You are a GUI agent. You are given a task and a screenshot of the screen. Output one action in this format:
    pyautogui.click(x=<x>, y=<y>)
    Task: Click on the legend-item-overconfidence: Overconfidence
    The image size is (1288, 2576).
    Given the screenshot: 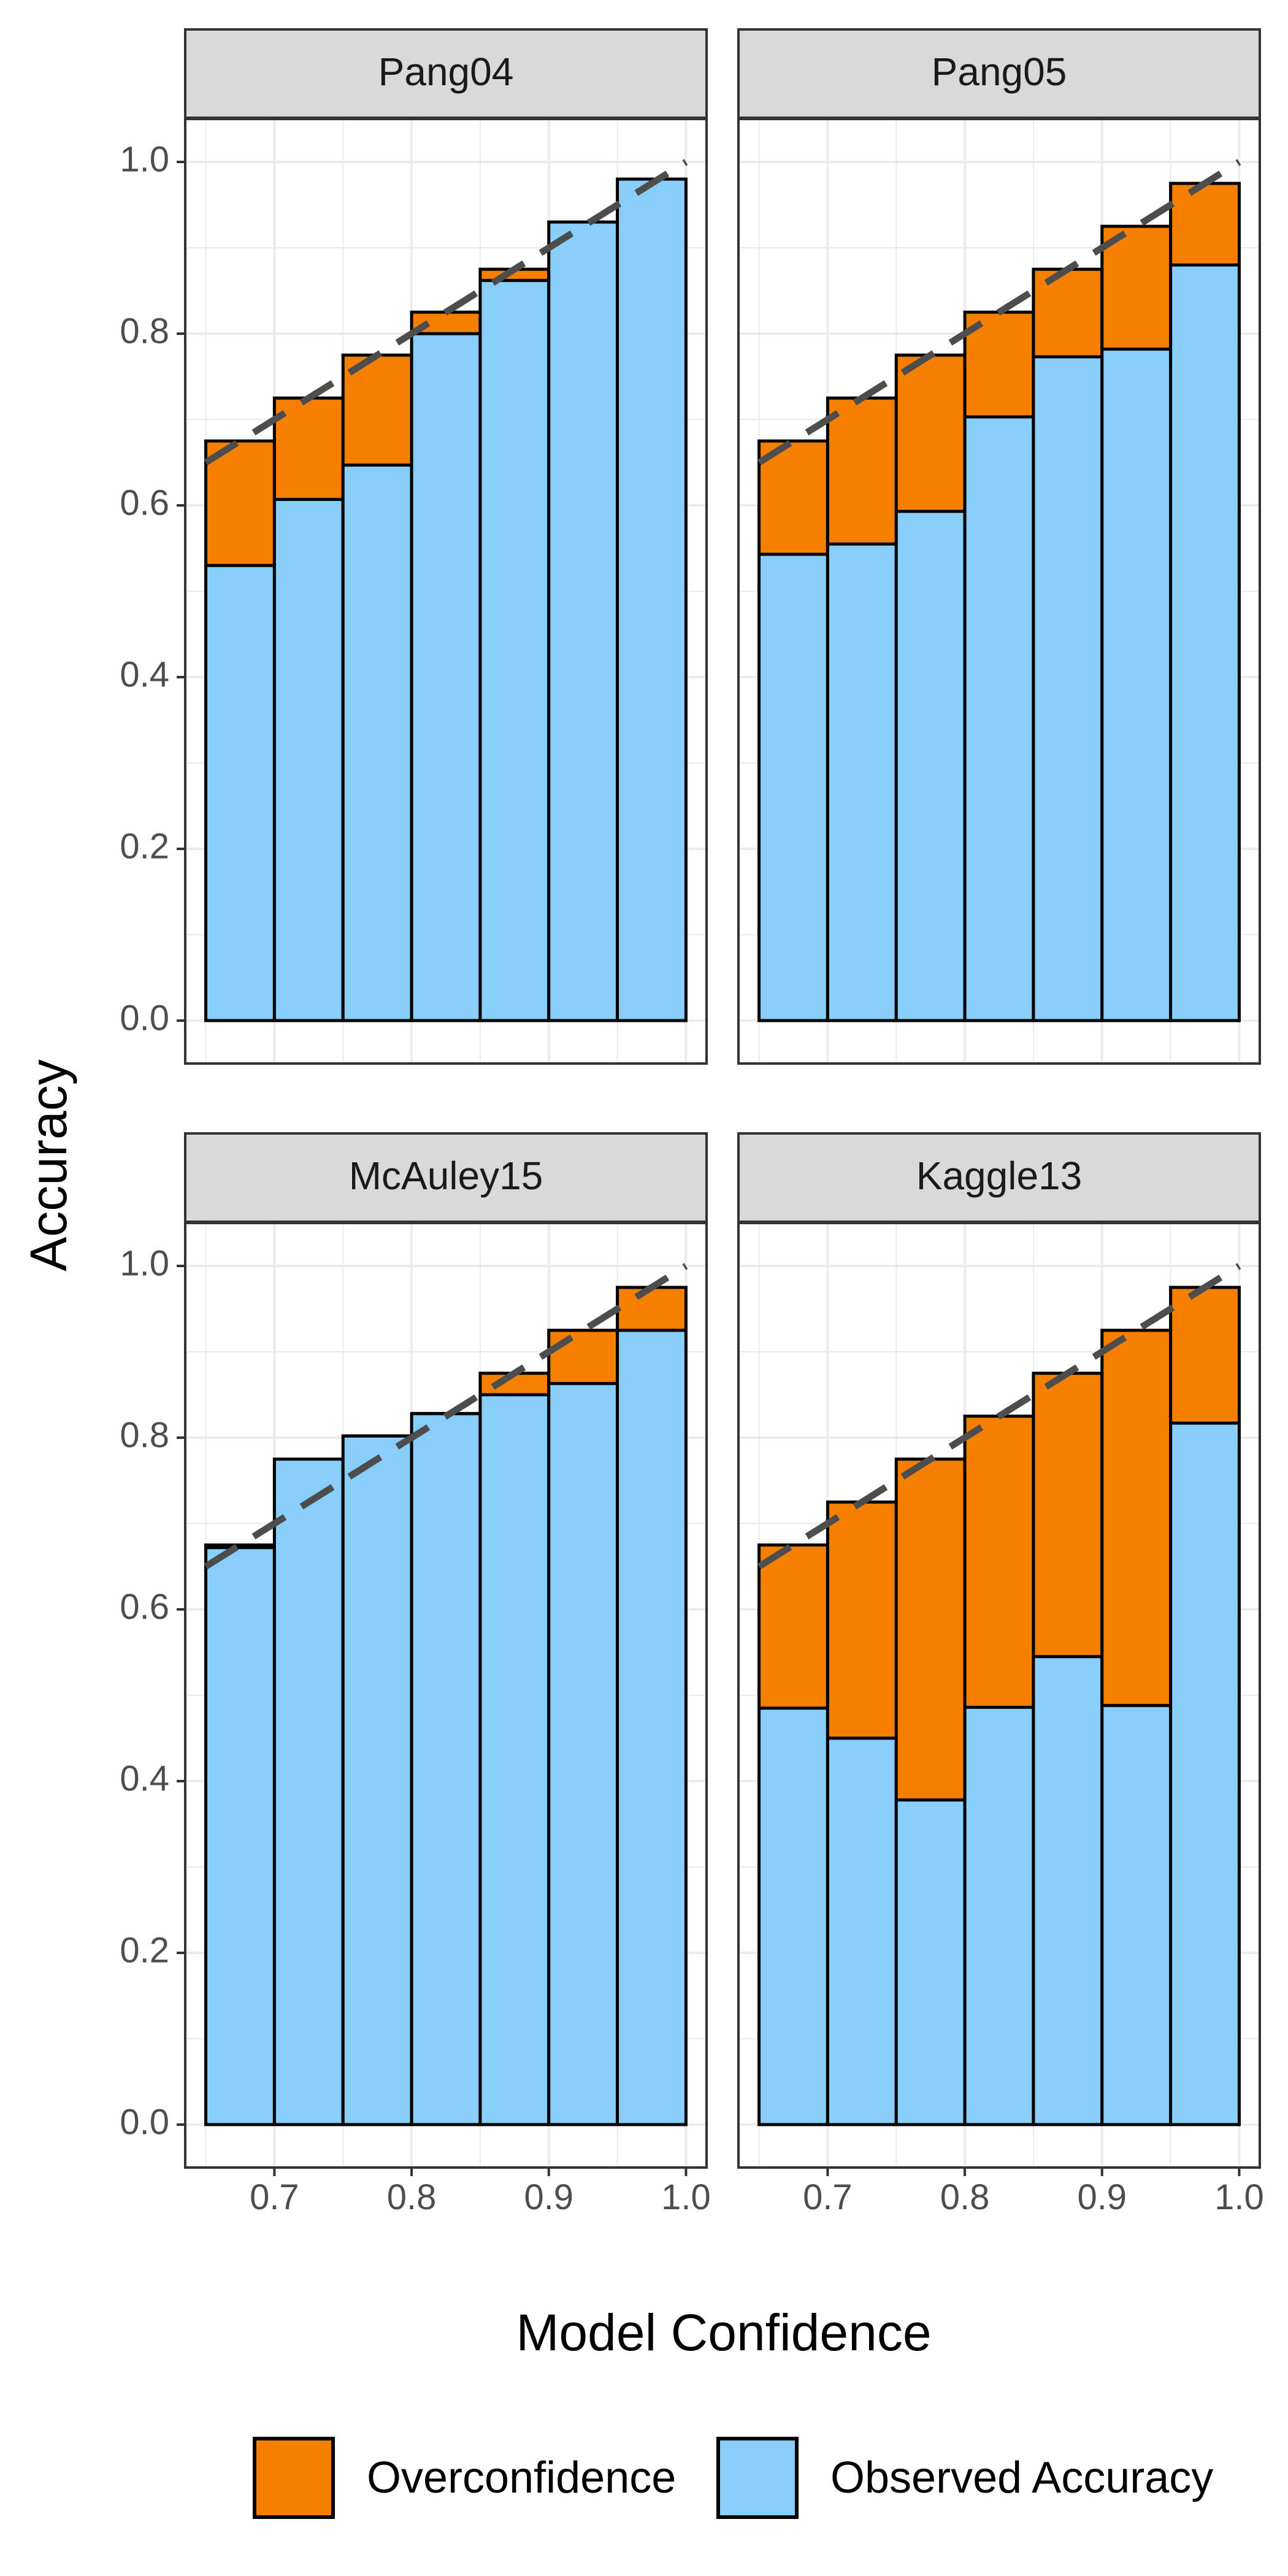 What is the action you would take?
    pyautogui.click(x=464, y=2478)
    